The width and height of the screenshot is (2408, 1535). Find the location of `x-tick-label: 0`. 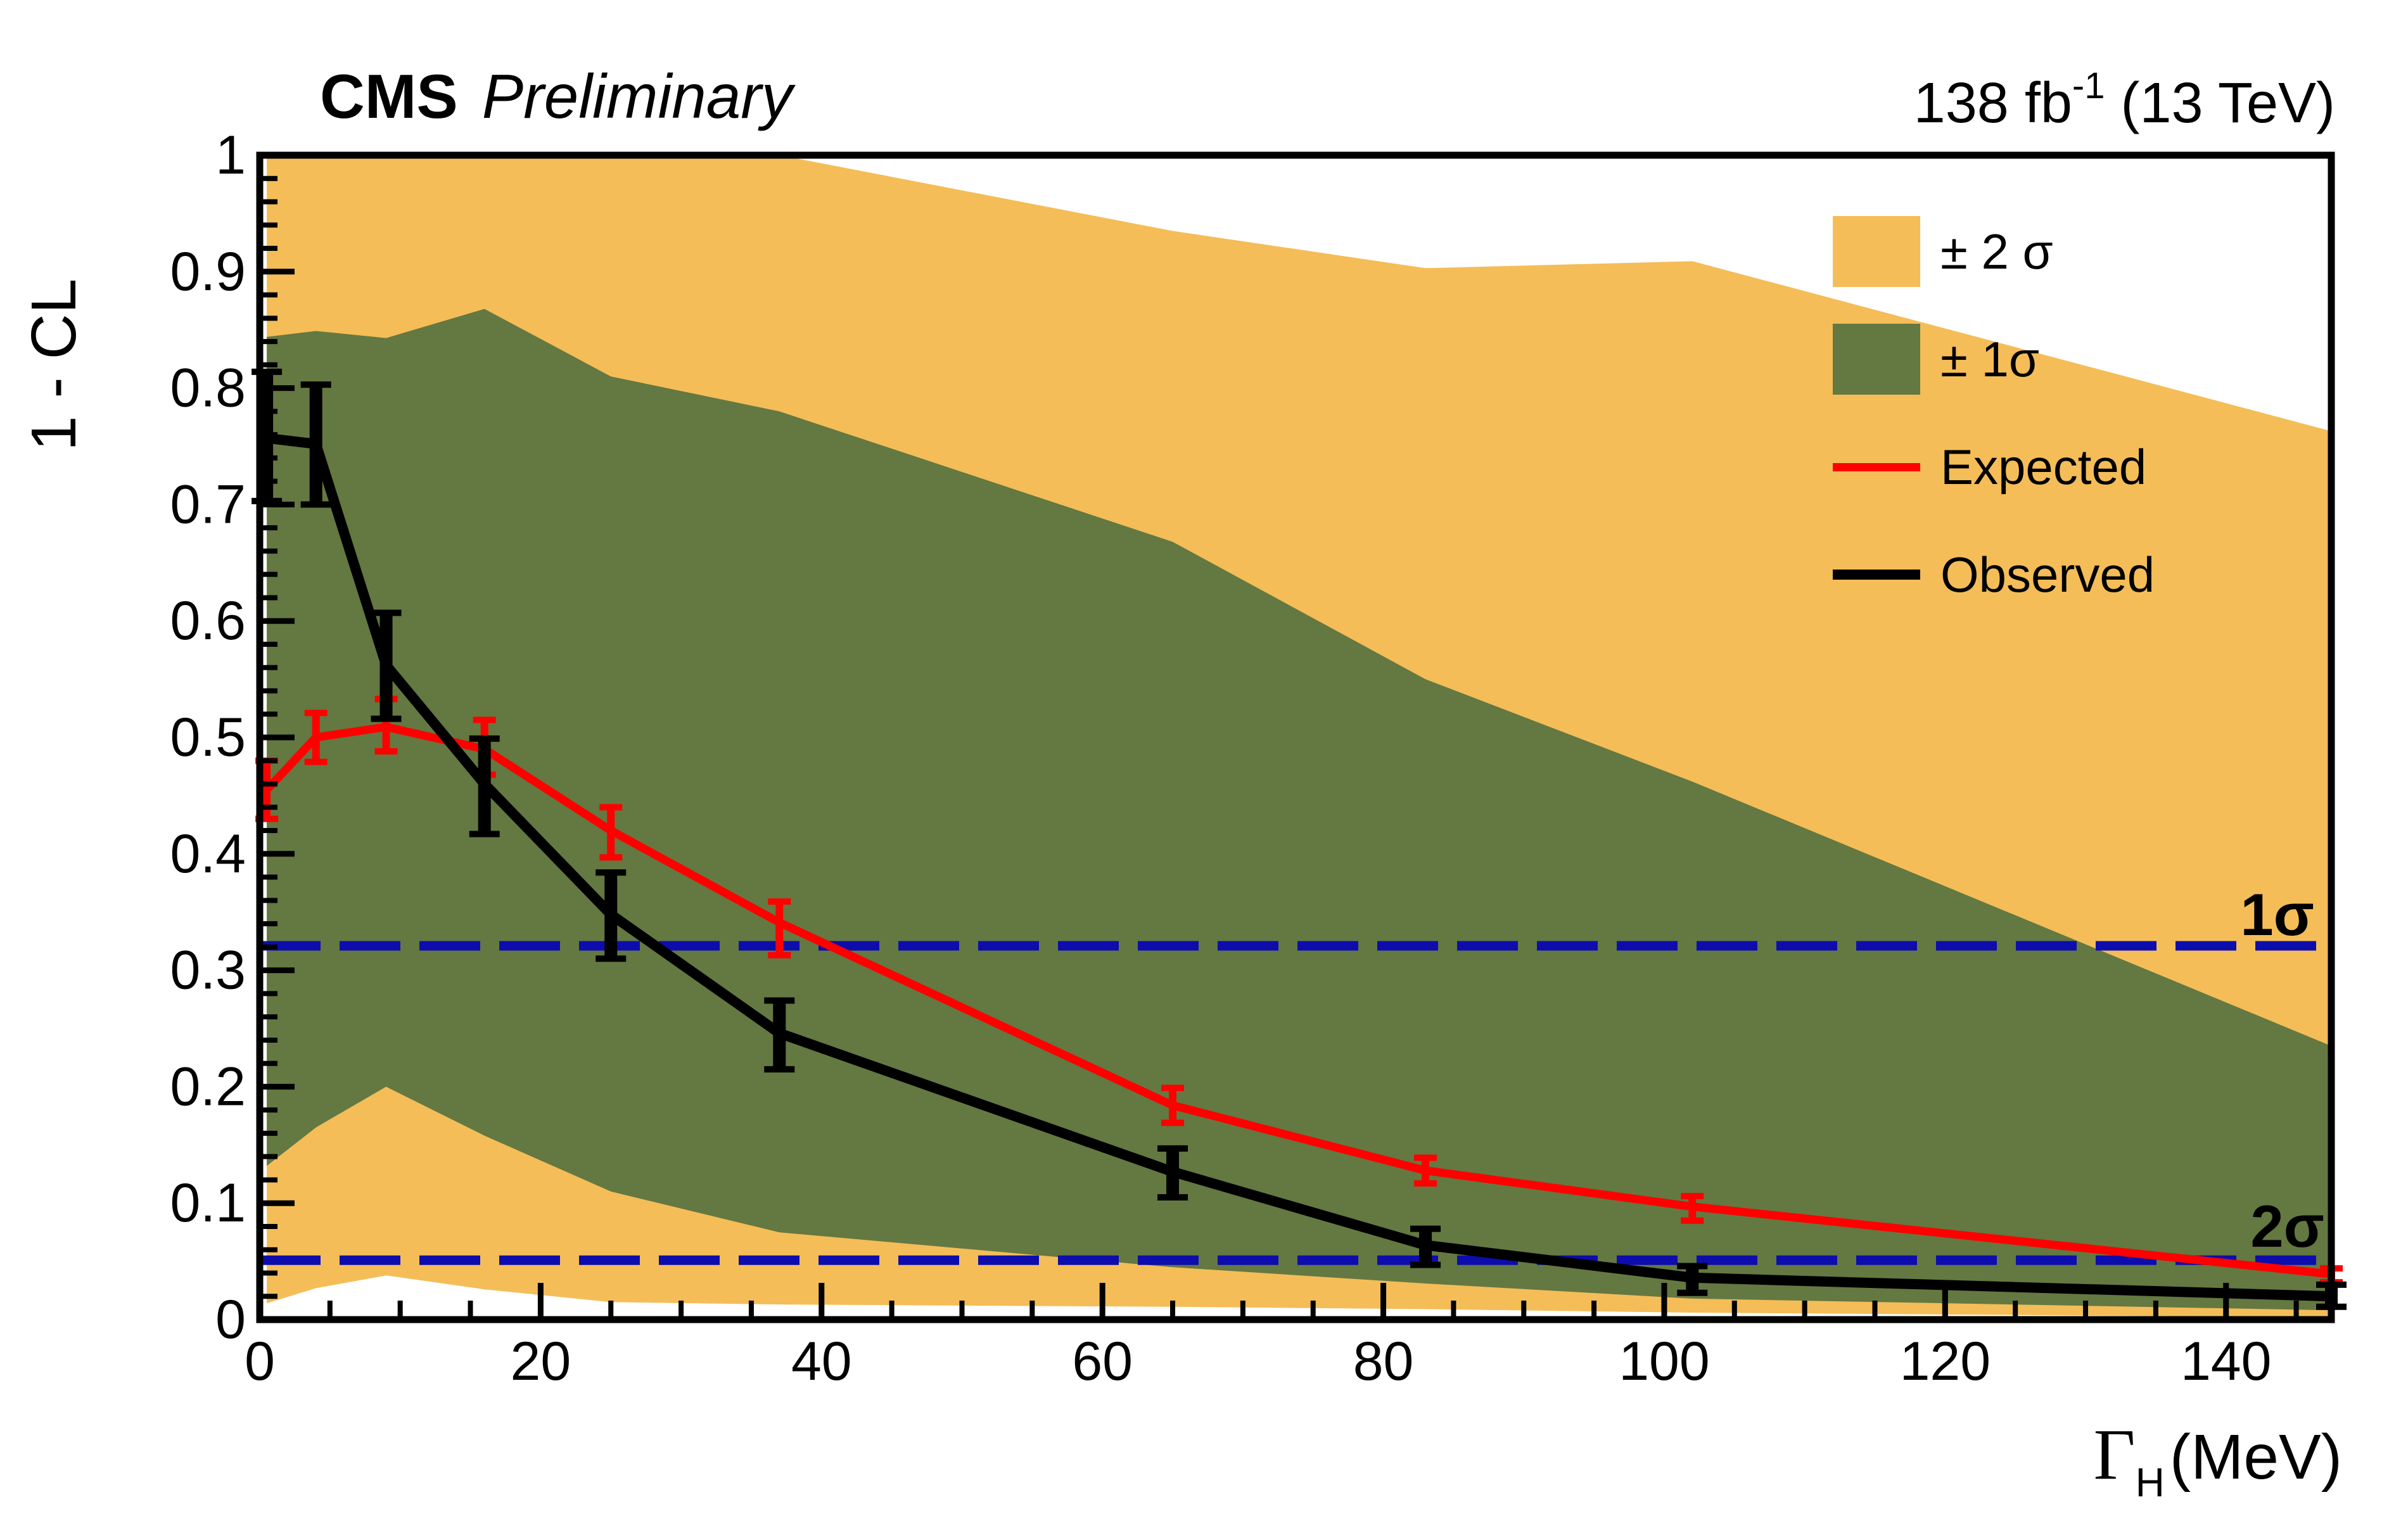

x-tick-label: 0 is located at coordinates (260, 1362).